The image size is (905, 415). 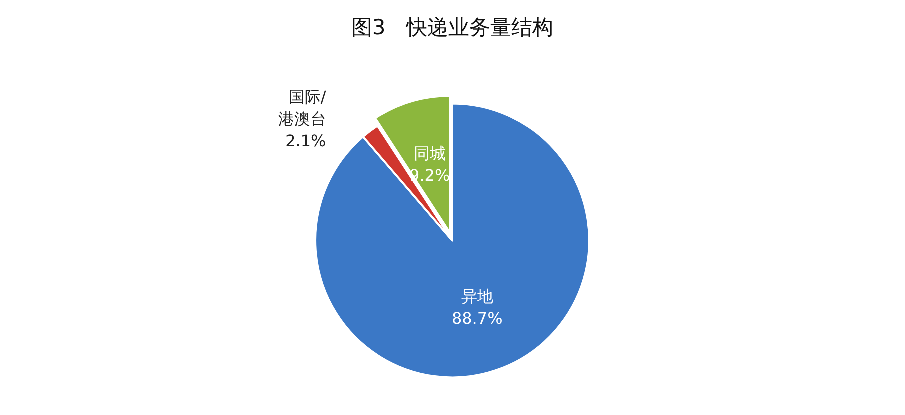 I want to click on data-label: 88.7%, so click(x=477, y=318).